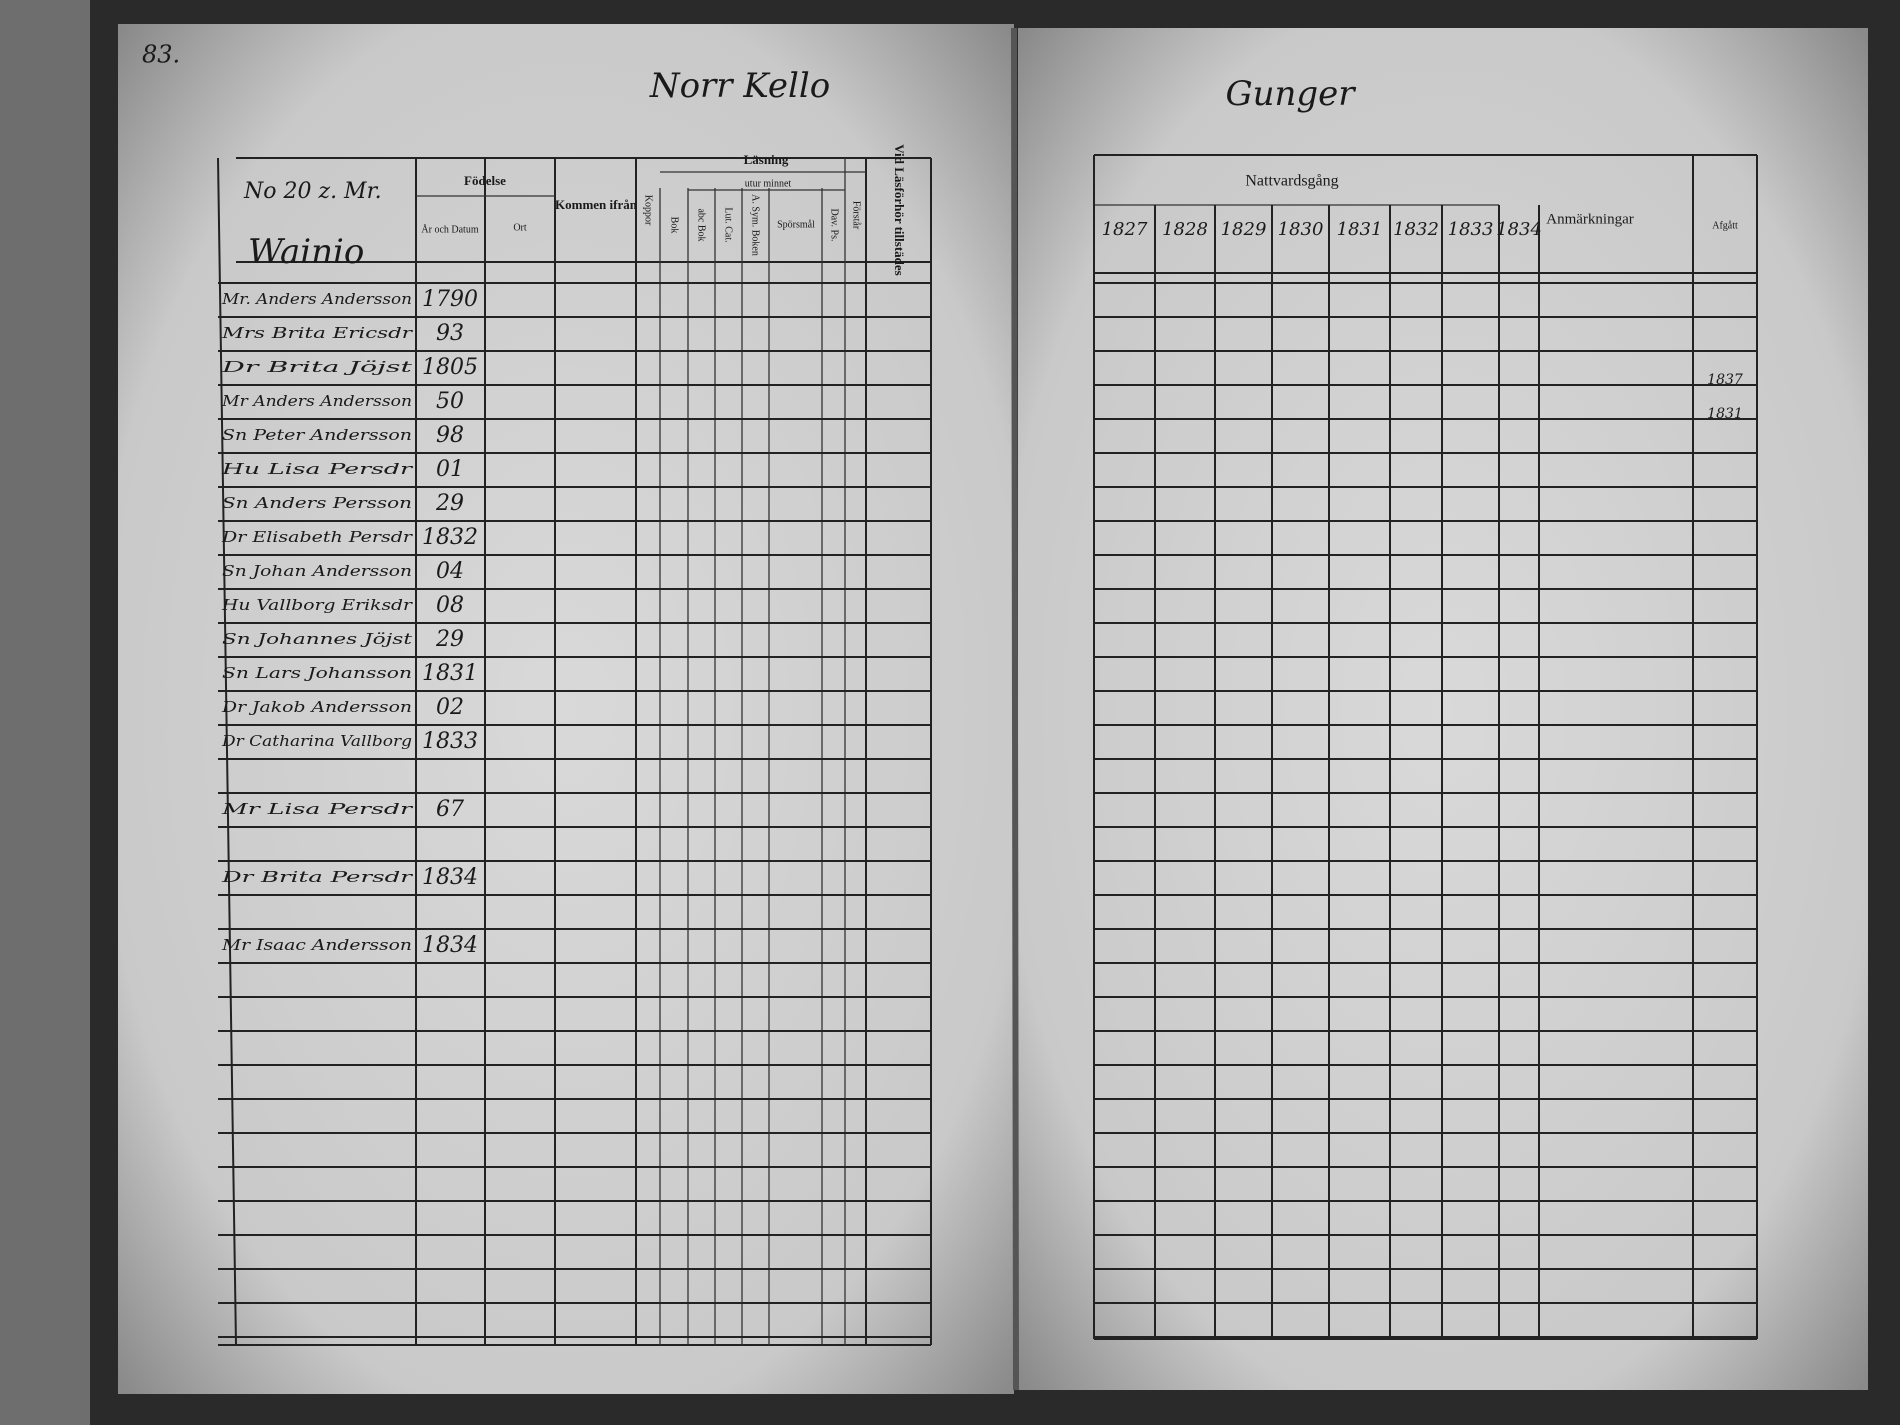 The image size is (1900, 1425). Describe the element at coordinates (899, 209) in the screenshot. I see `header: Vid Läsförhör tillstädes` at that location.